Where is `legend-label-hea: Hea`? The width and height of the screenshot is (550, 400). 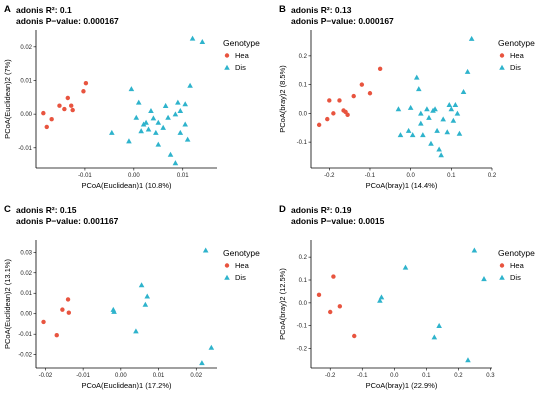
legend-label-hea: Hea is located at coordinates (242, 265).